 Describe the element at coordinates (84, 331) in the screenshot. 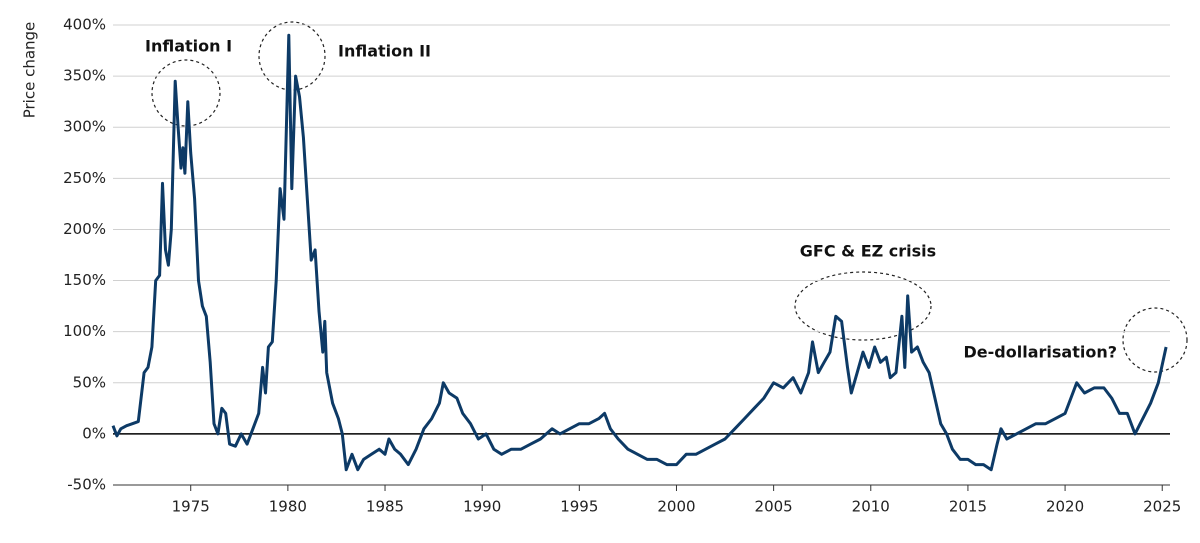

I see `y-tick-label: 100%` at that location.